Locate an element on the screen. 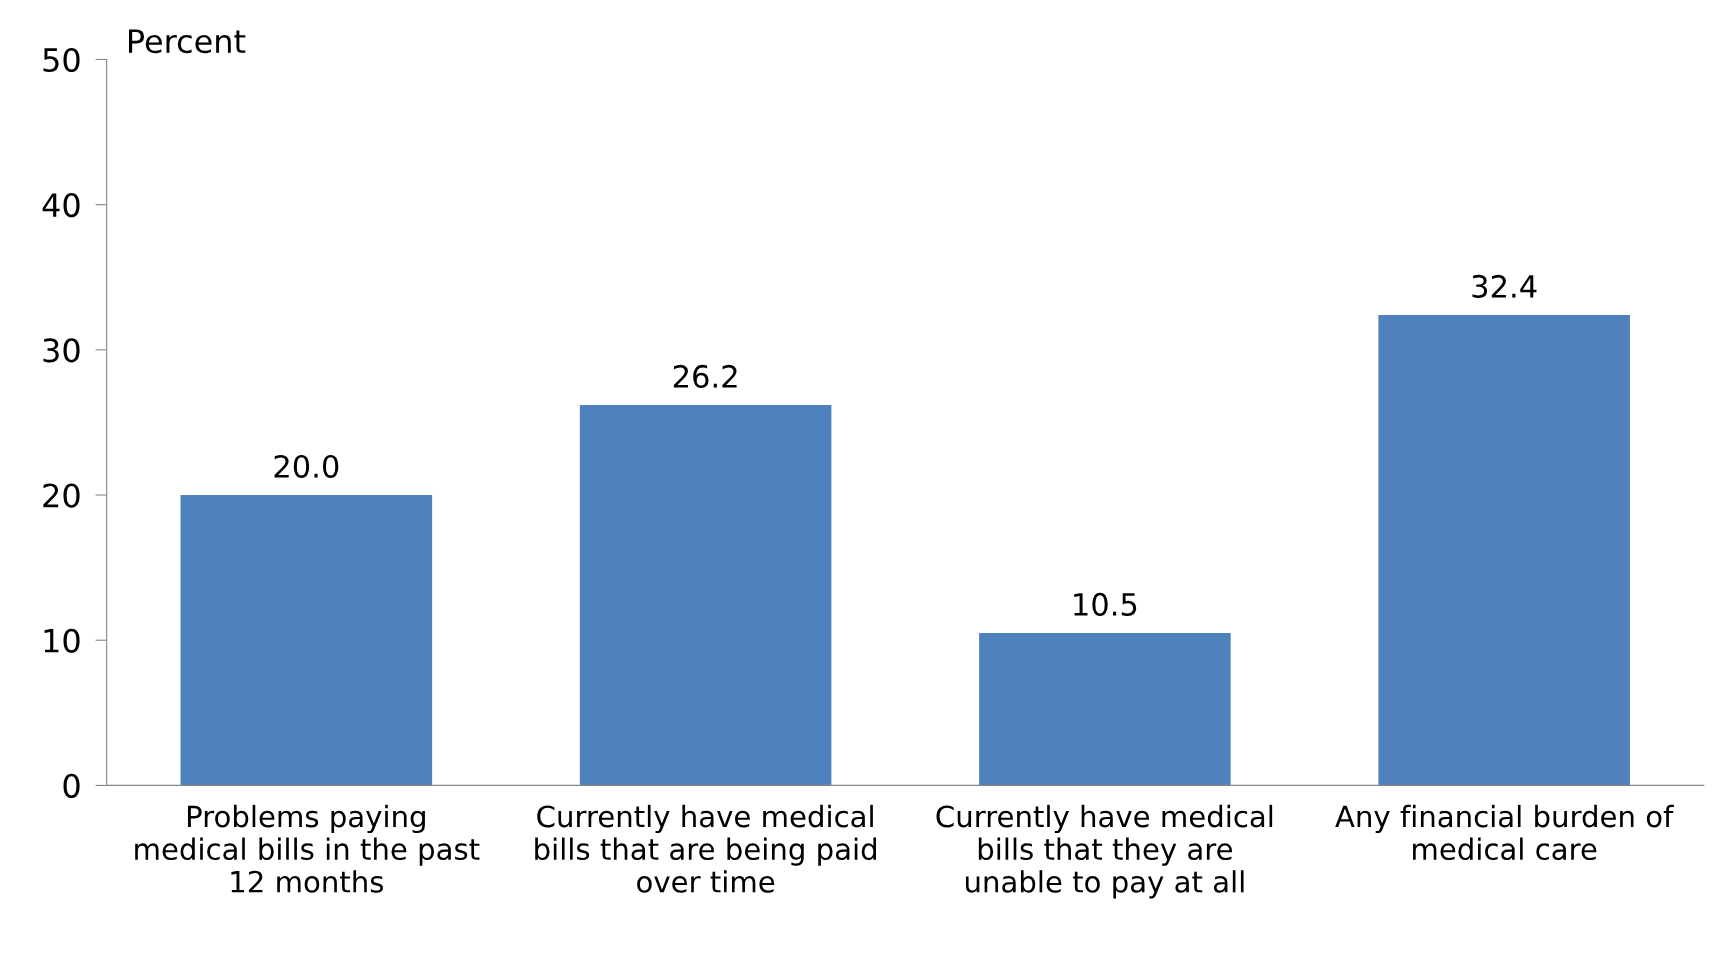  y-tick-label: 0 is located at coordinates (71, 786).